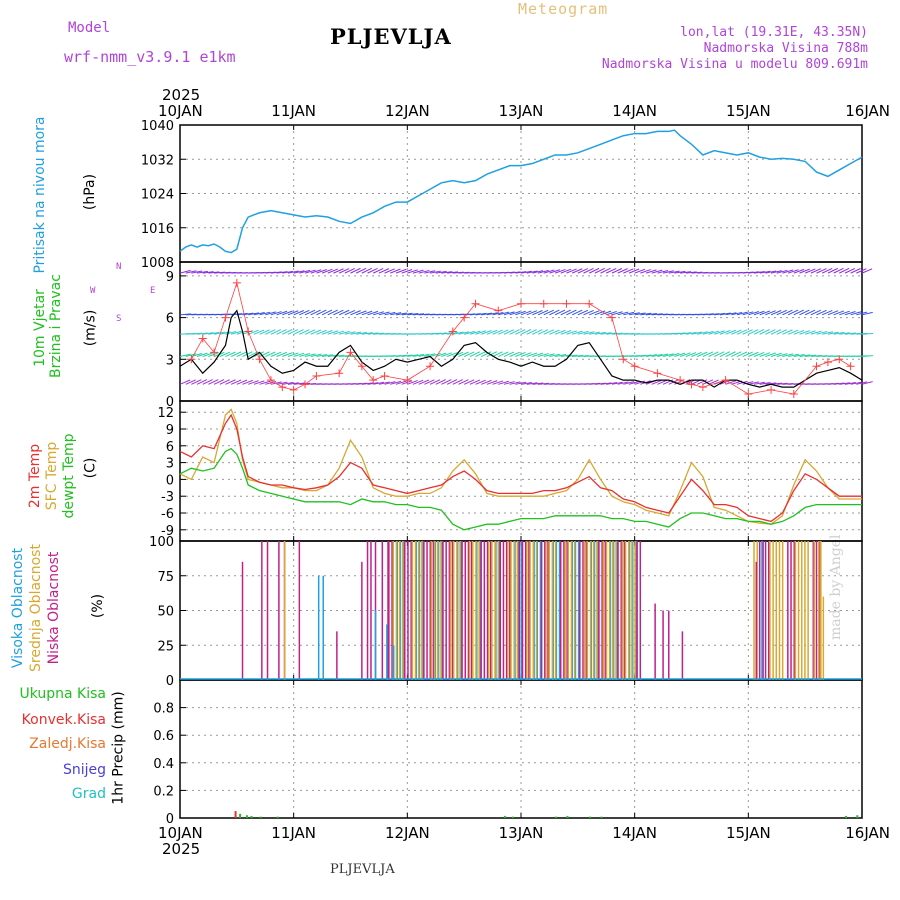  What do you see at coordinates (165, 646) in the screenshot?
I see `y-tick-label: 25` at bounding box center [165, 646].